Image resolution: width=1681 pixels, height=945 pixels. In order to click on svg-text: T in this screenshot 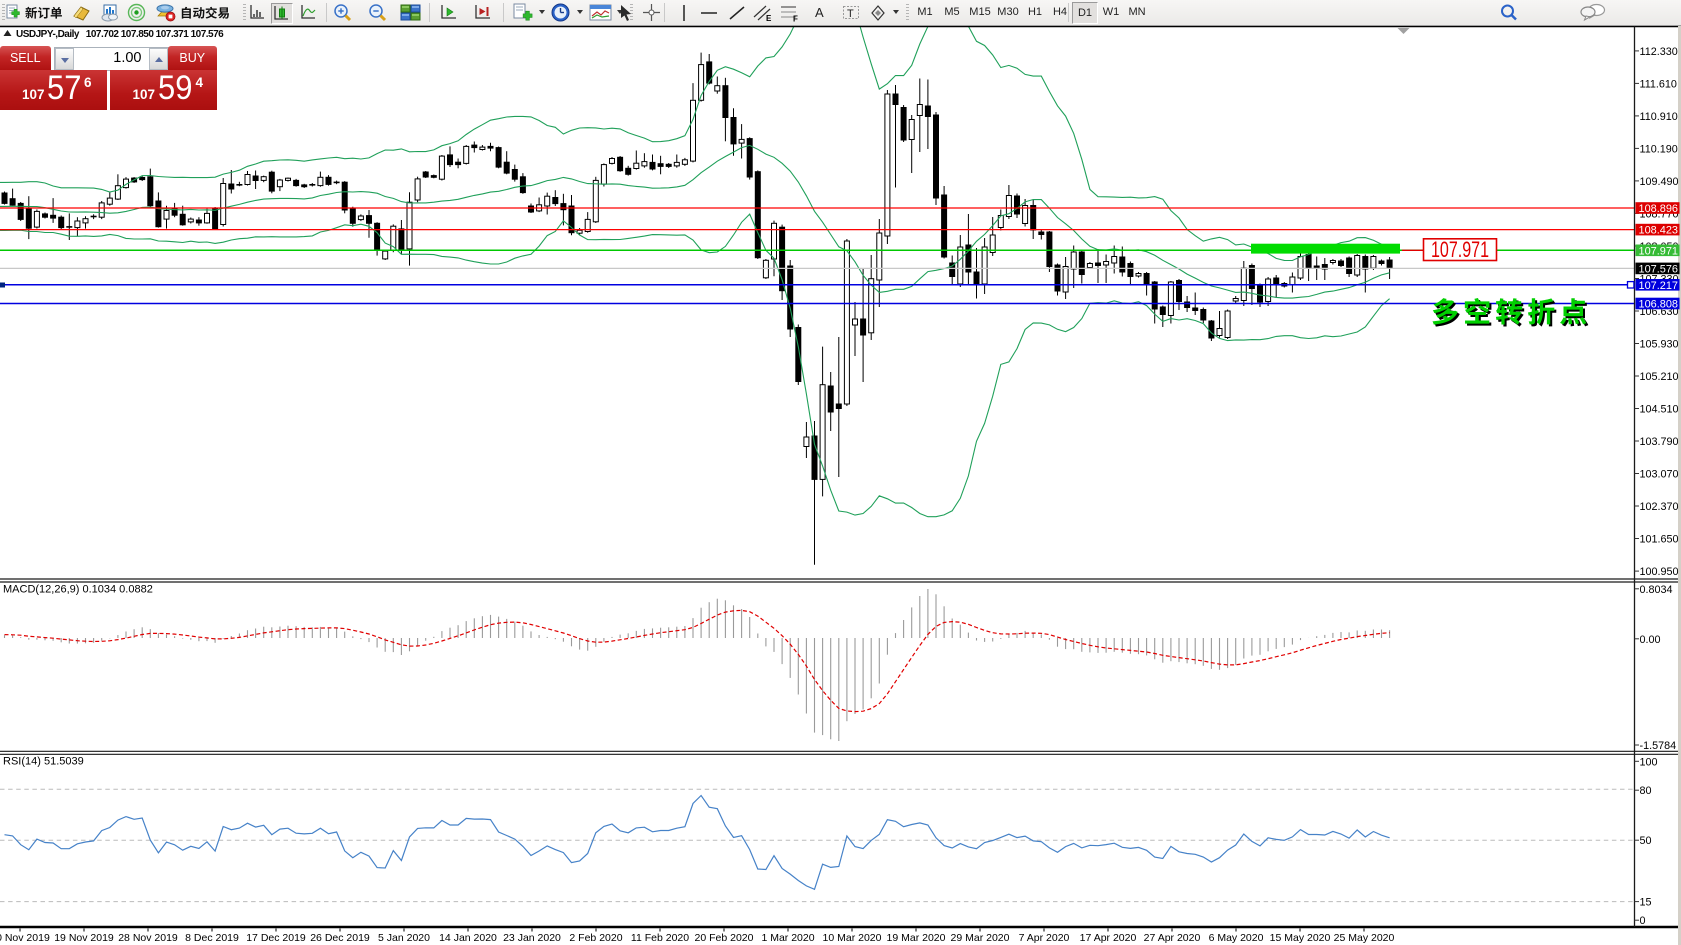, I will do `click(850, 14)`.